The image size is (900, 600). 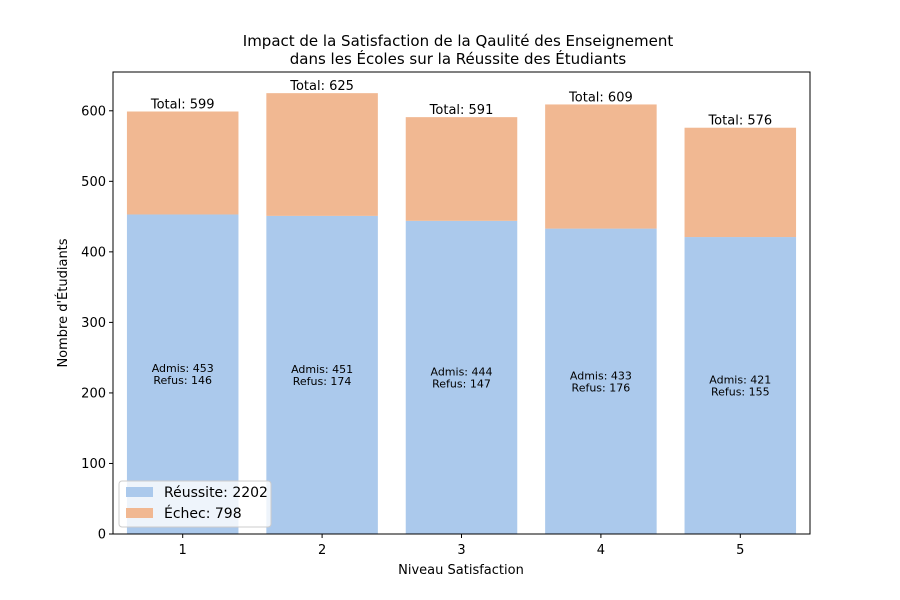 What do you see at coordinates (63, 302) in the screenshot?
I see `y-axis-label: Nombre d'Étudiants` at bounding box center [63, 302].